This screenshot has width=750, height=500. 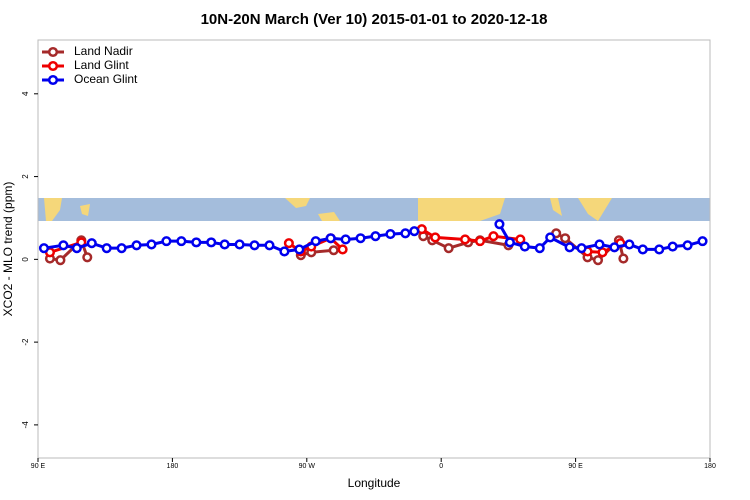 I want to click on legend-label: Land Nadir, so click(x=103, y=51).